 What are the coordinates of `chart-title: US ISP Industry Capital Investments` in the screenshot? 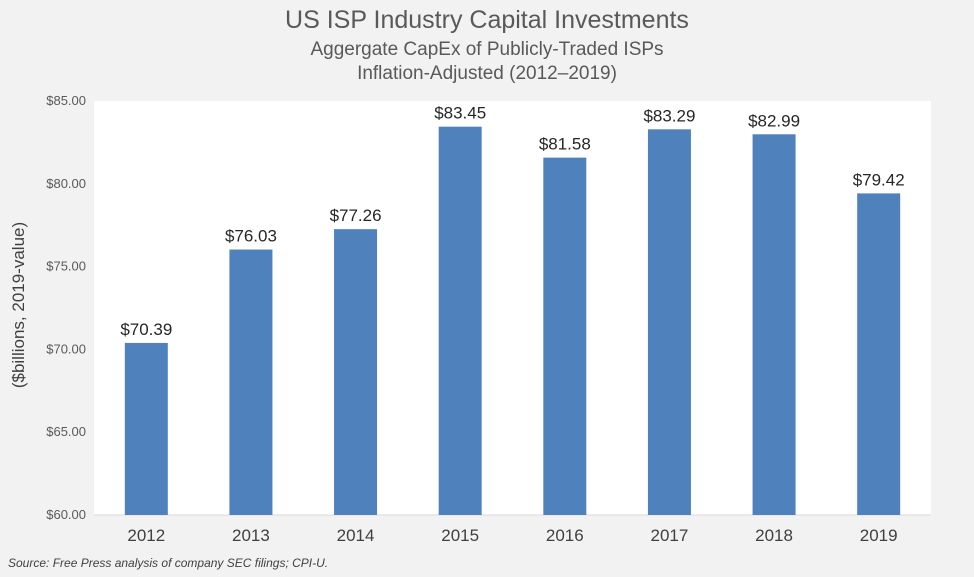 It's located at (487, 20).